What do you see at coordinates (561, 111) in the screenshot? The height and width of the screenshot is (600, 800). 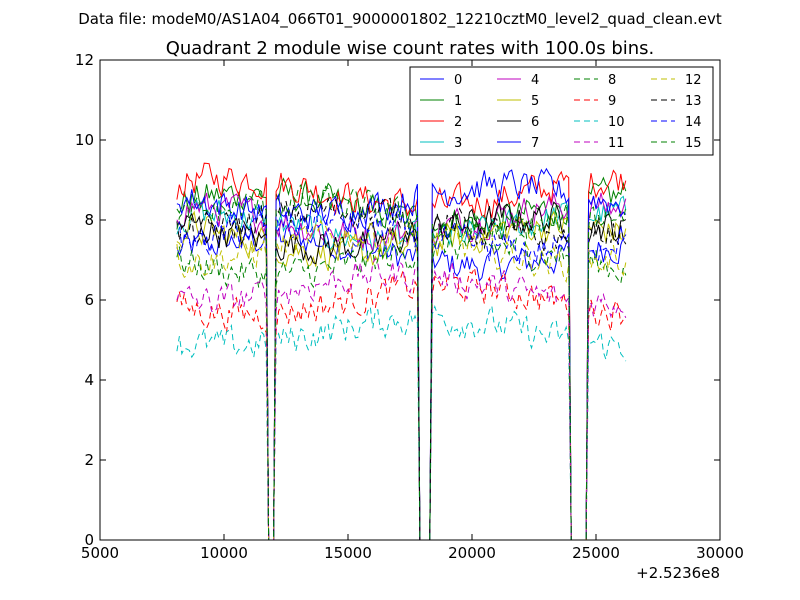 I see `legend-box` at bounding box center [561, 111].